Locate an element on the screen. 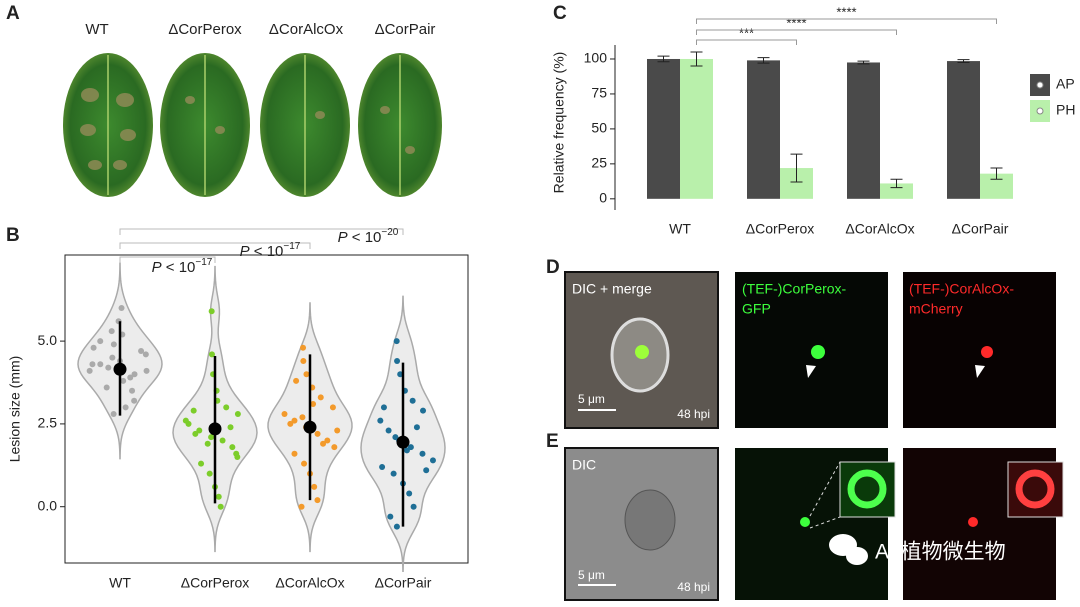  panel-letter: B is located at coordinates (13, 235).